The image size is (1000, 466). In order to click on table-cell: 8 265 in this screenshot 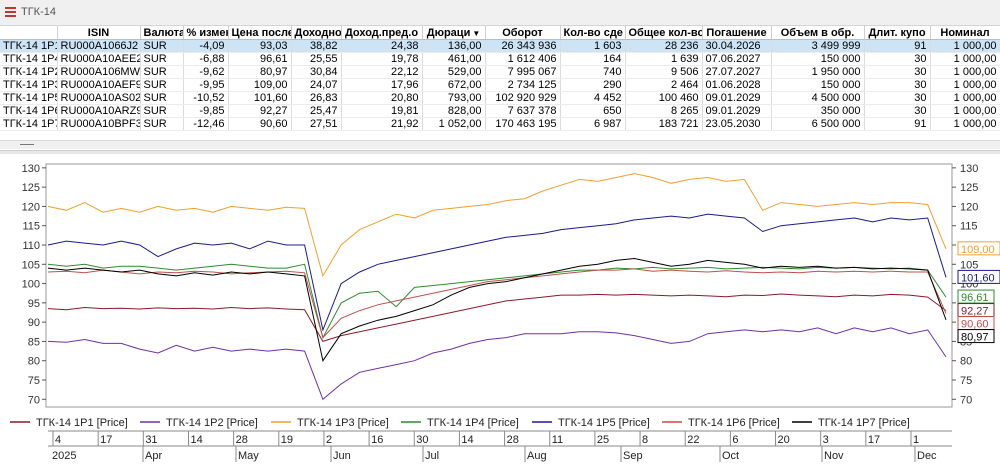, I will do `click(664, 111)`.